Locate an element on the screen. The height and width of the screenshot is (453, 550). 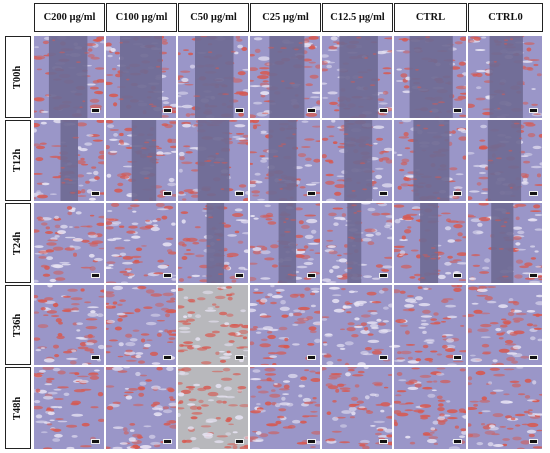
row-header-label: T36h is located at coordinates (18, 325).